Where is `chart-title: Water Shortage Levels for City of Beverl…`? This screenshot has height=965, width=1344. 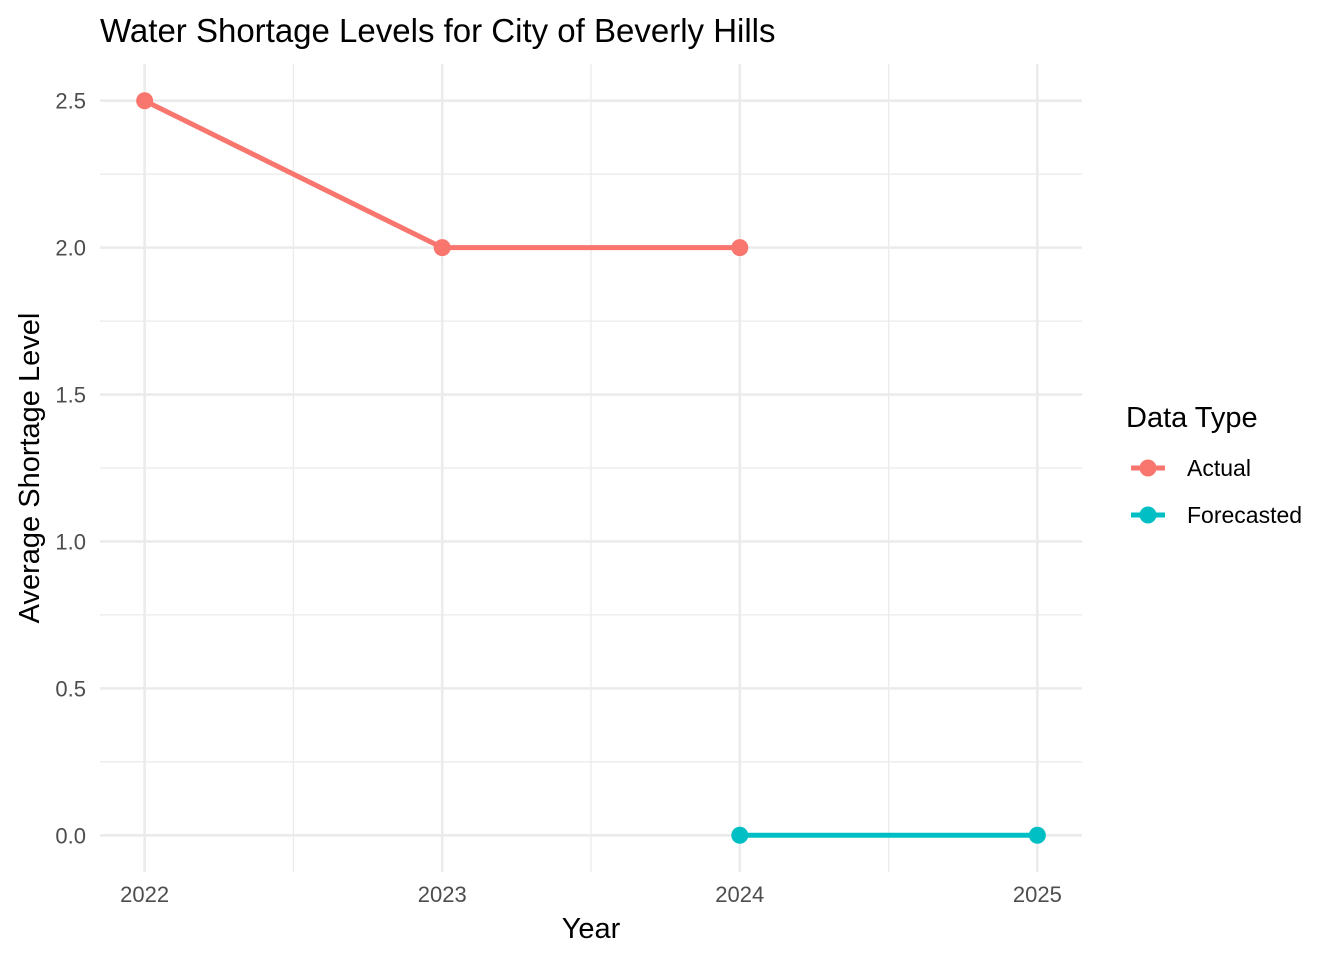
chart-title: Water Shortage Levels for City of Beverl… is located at coordinates (438, 30).